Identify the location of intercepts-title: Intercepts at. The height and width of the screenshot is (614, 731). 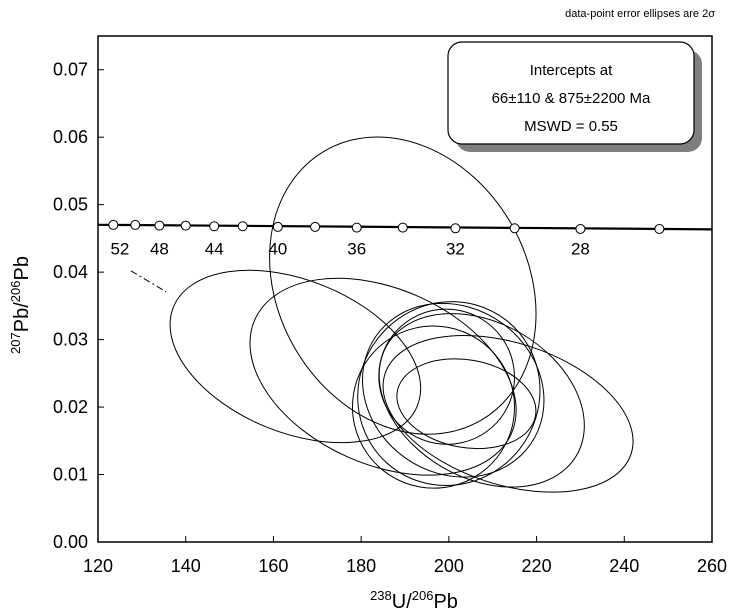
(571, 70).